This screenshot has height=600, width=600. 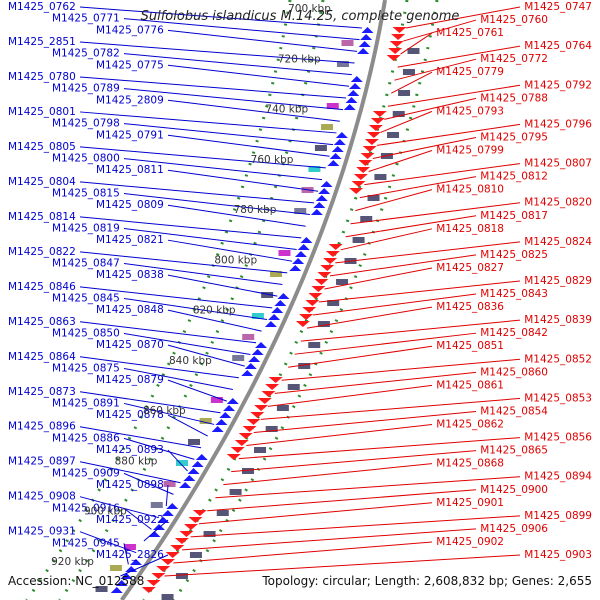 What do you see at coordinates (86, 333) in the screenshot?
I see `forward-gene-label: M1425_0850` at bounding box center [86, 333].